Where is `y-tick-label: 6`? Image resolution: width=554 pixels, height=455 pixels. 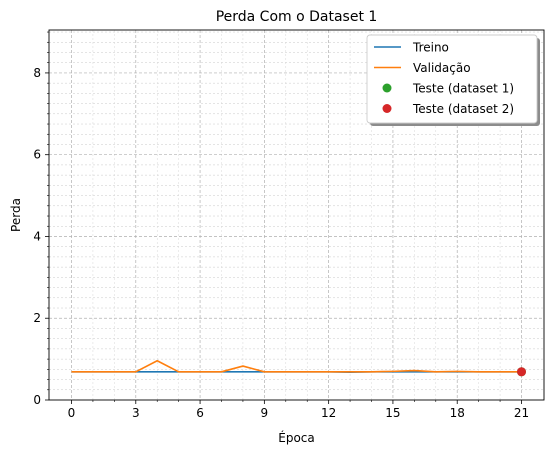 y-tick-label: 6 is located at coordinates (37, 155).